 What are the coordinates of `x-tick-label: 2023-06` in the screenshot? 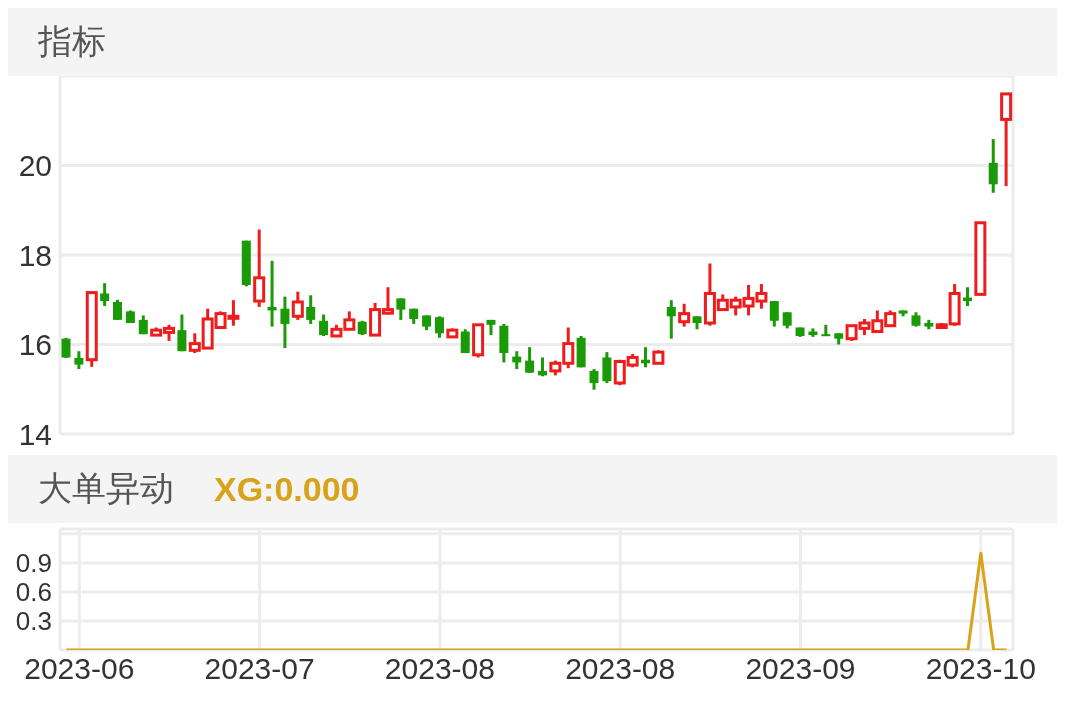 It's located at (79, 669).